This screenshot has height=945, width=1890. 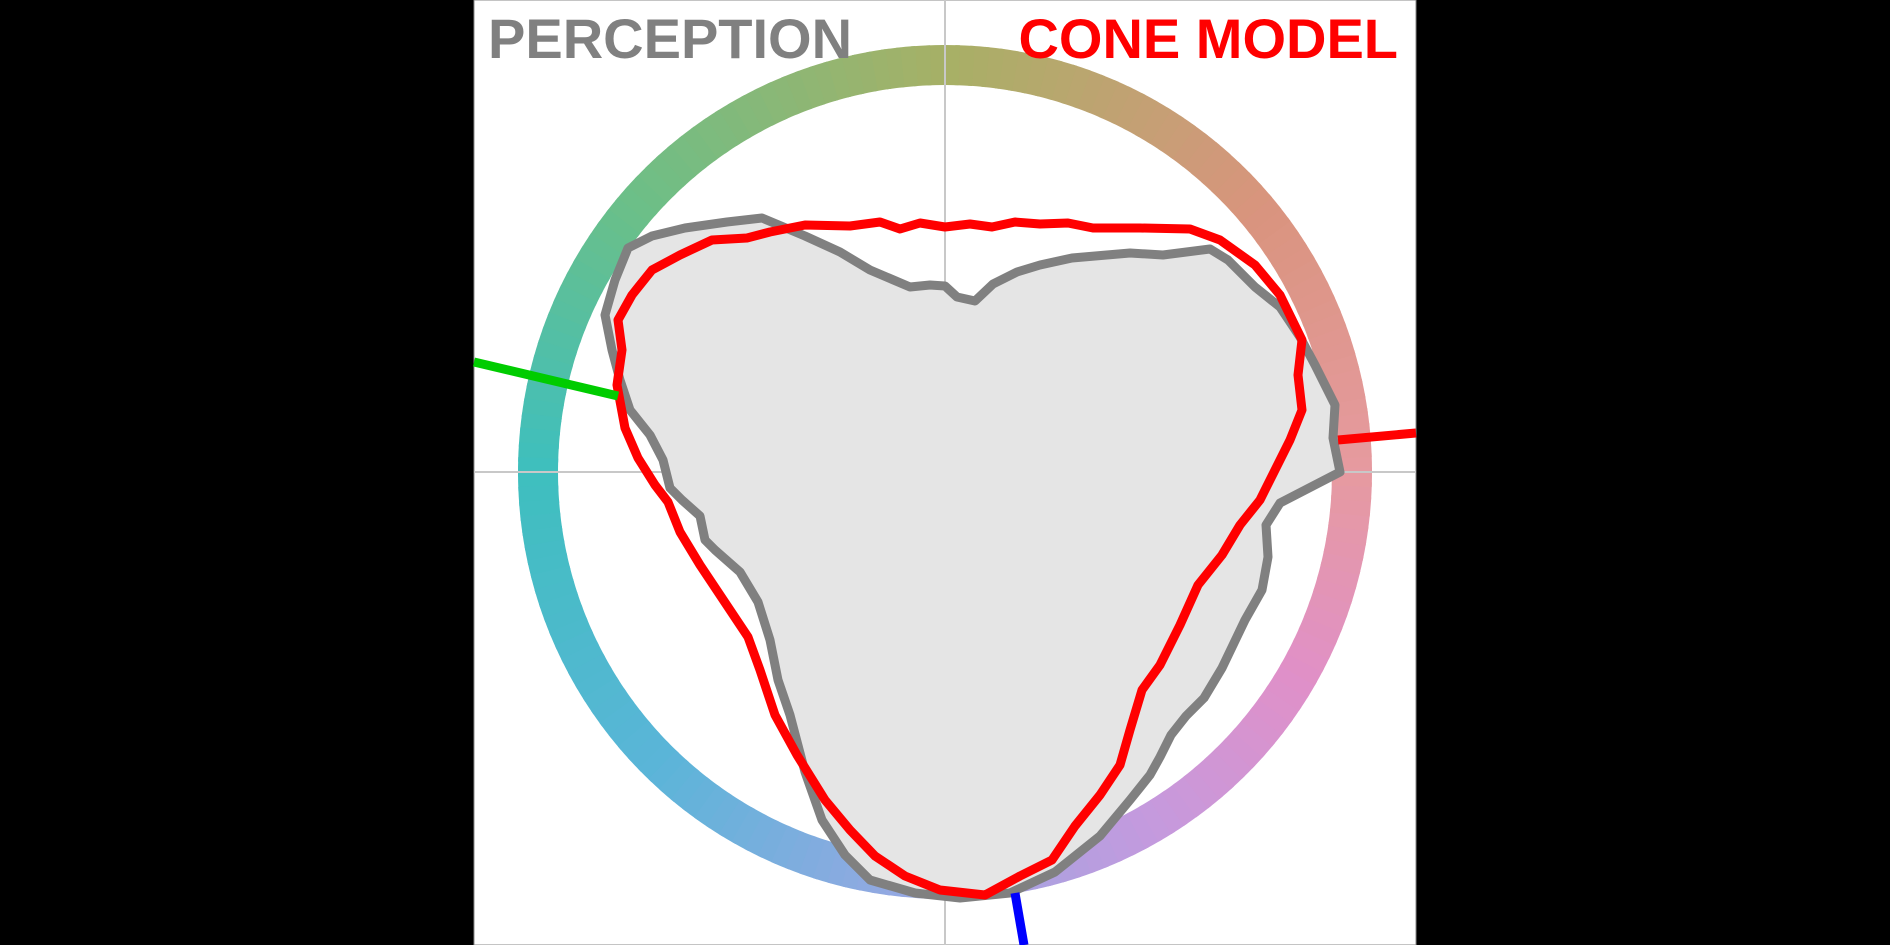 I want to click on s-cone-axis, so click(x=1019, y=918).